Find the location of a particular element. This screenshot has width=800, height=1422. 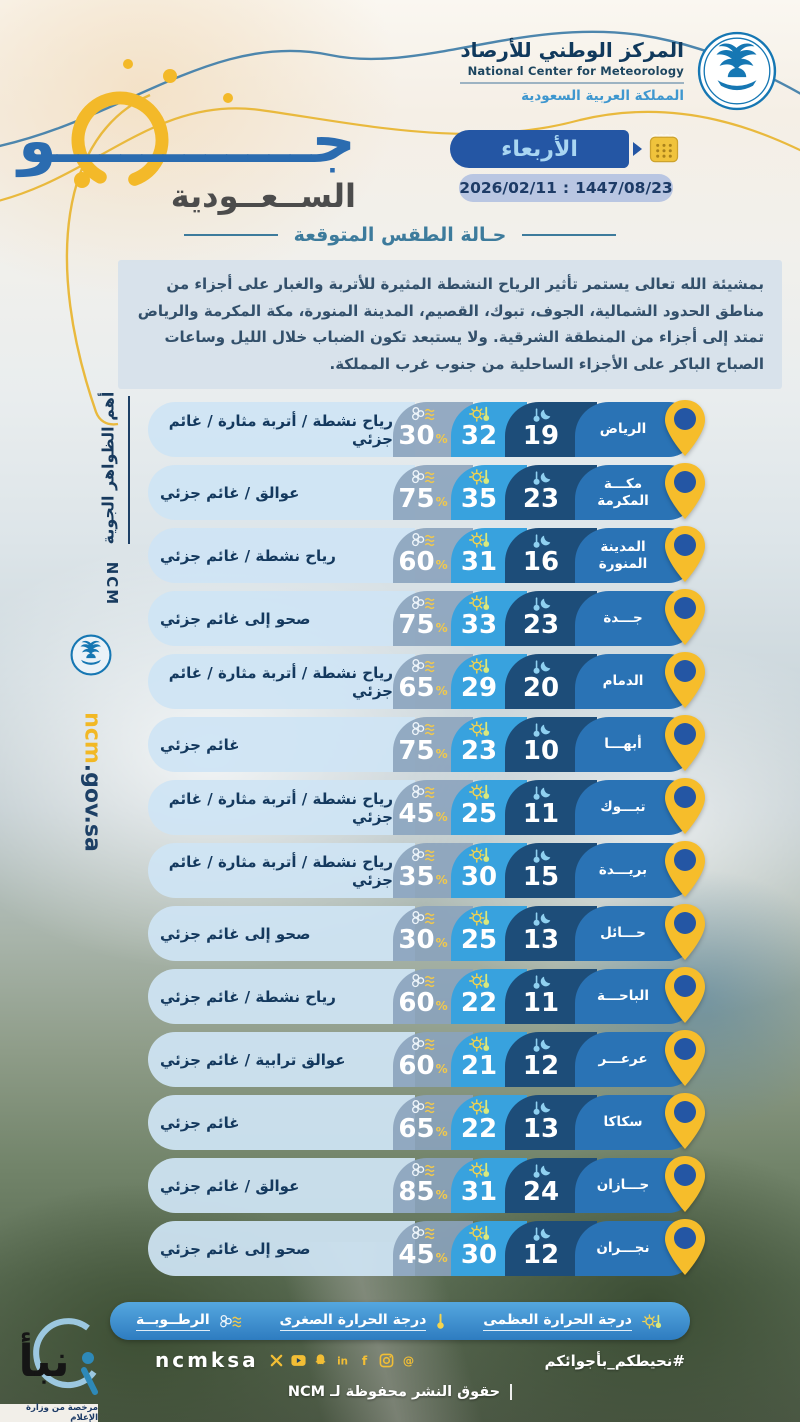

website-suffix: .gov.sa is located at coordinates (92, 807).